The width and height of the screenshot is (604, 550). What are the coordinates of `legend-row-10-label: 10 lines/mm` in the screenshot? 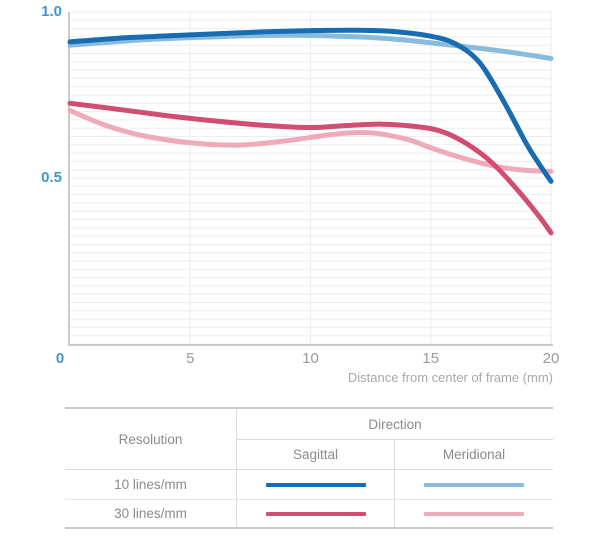 It's located at (151, 484).